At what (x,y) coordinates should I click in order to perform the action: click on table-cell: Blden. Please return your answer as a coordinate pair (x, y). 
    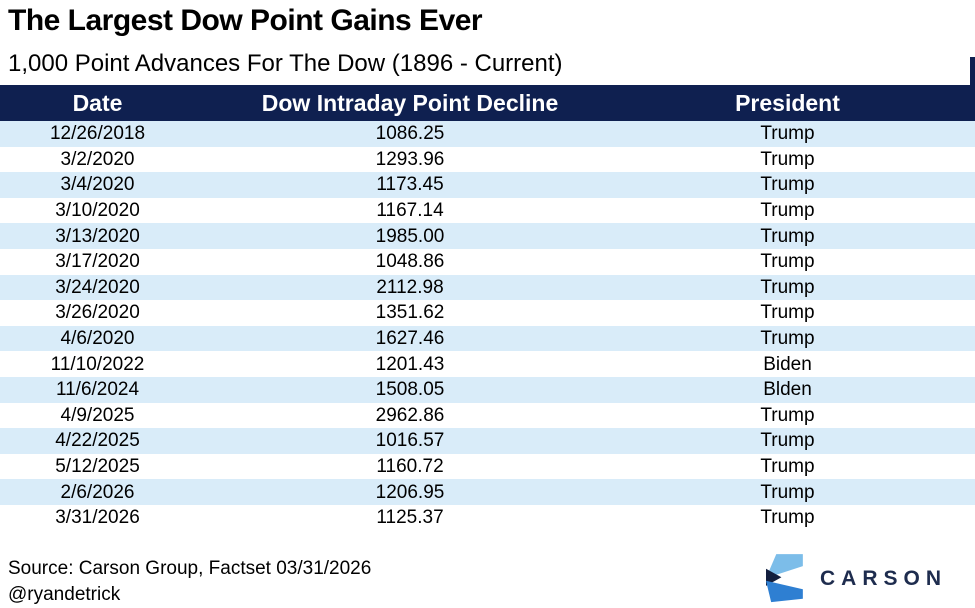
    Looking at the image, I should click on (787, 390).